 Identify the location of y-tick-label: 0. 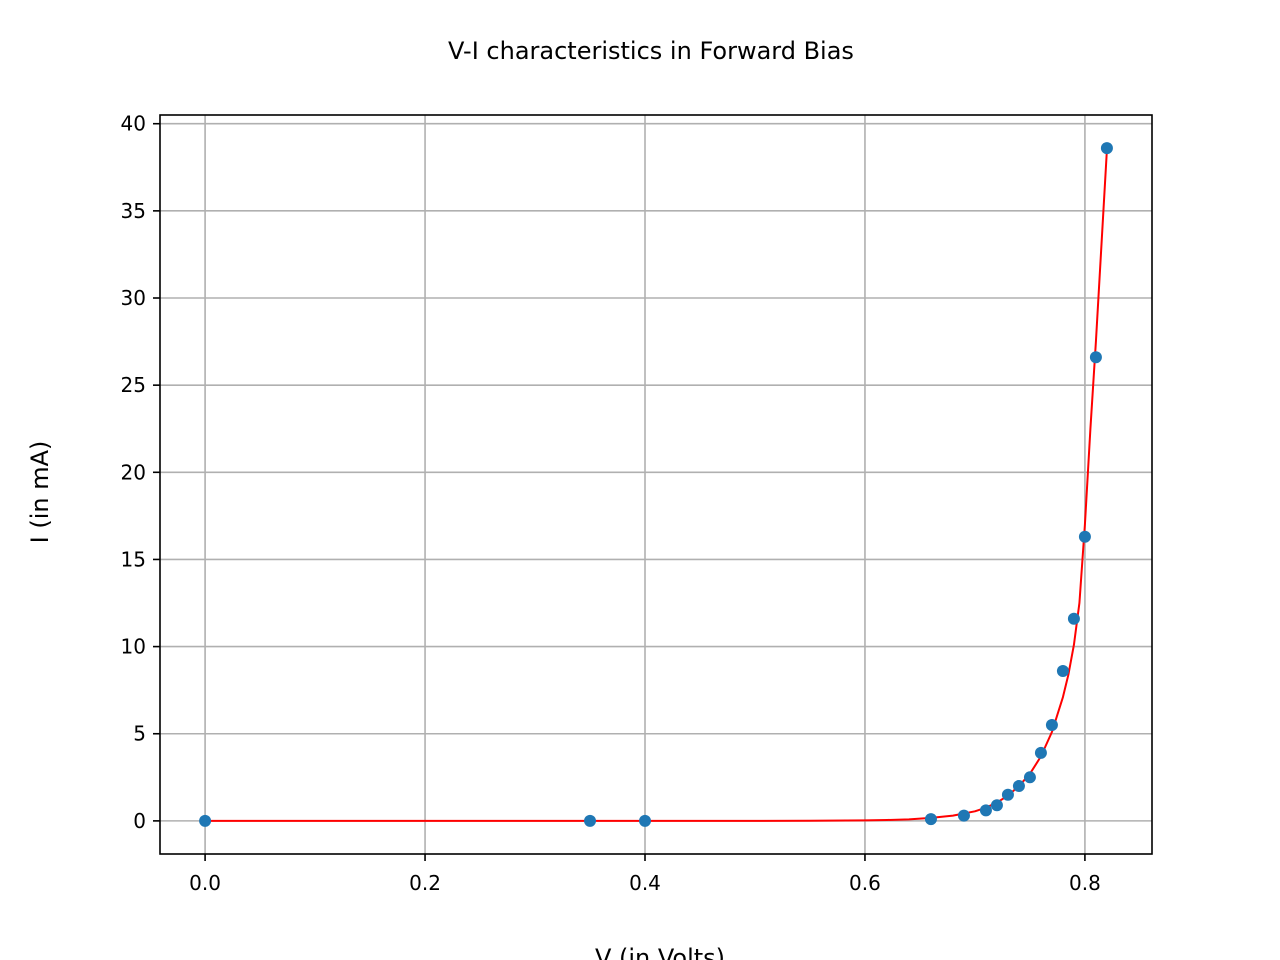
(139, 821).